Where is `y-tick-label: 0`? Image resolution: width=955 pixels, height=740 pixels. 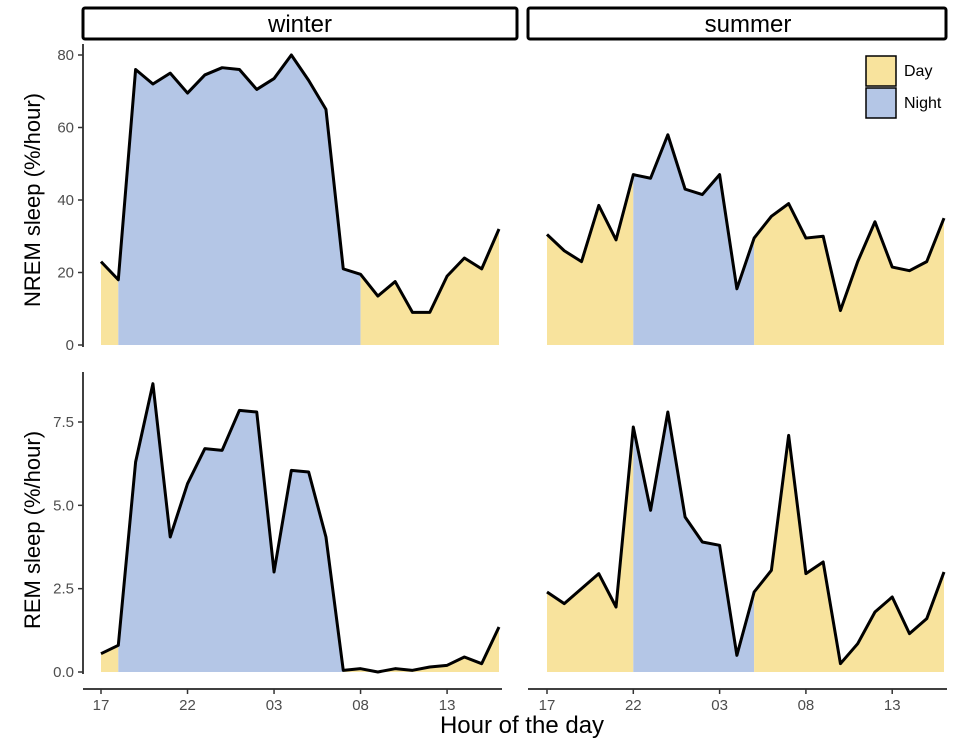 y-tick-label: 0 is located at coordinates (70, 345).